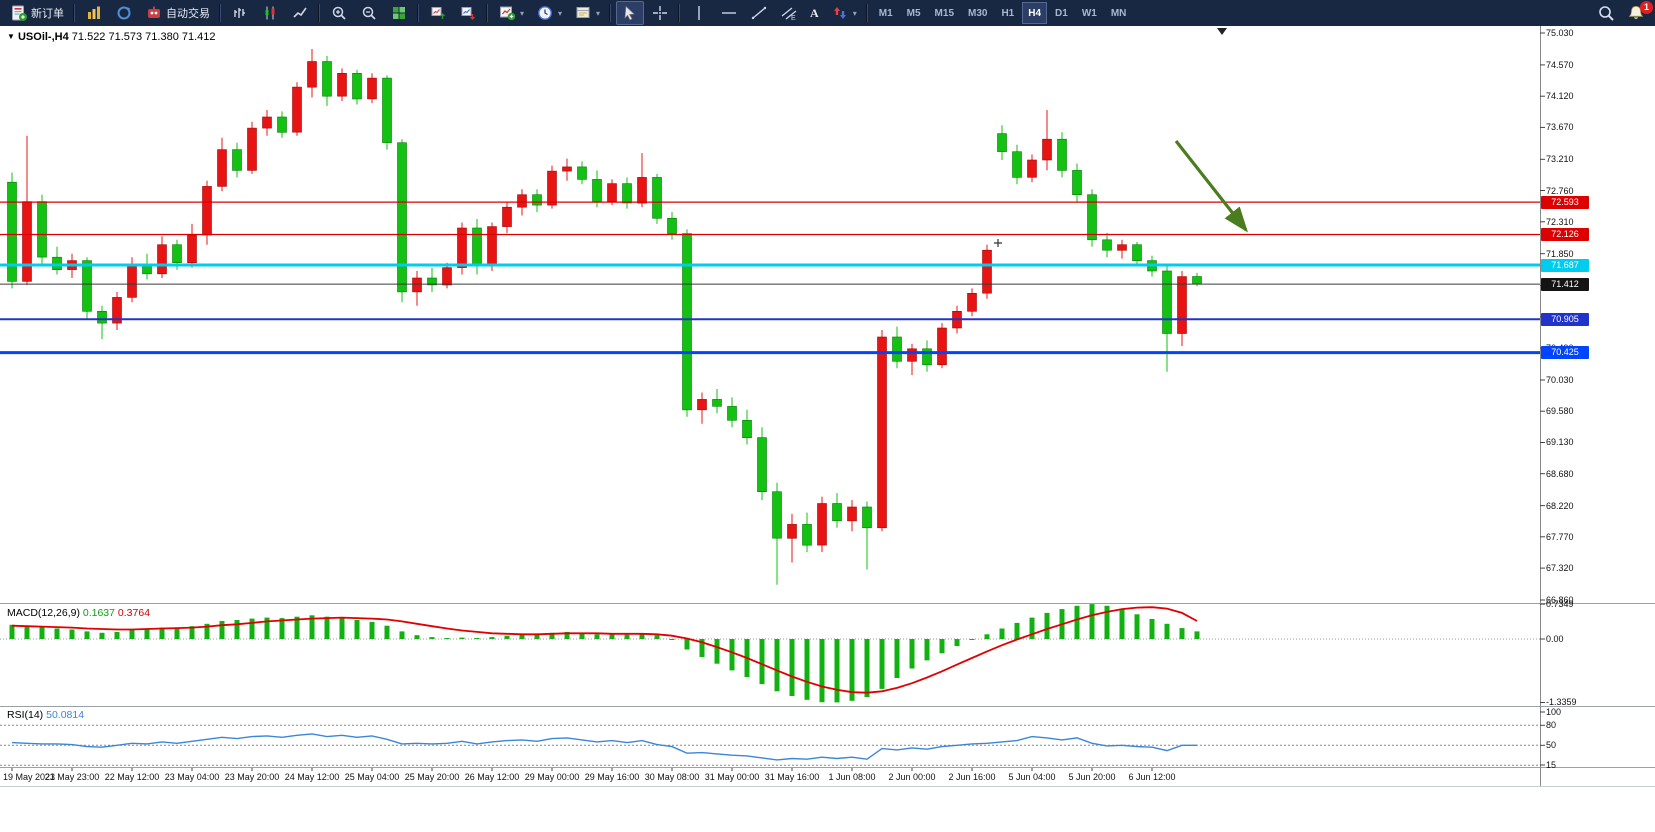  Describe the element at coordinates (1092, 777) in the screenshot. I see `time-label: 5 Jun 20:00` at that location.